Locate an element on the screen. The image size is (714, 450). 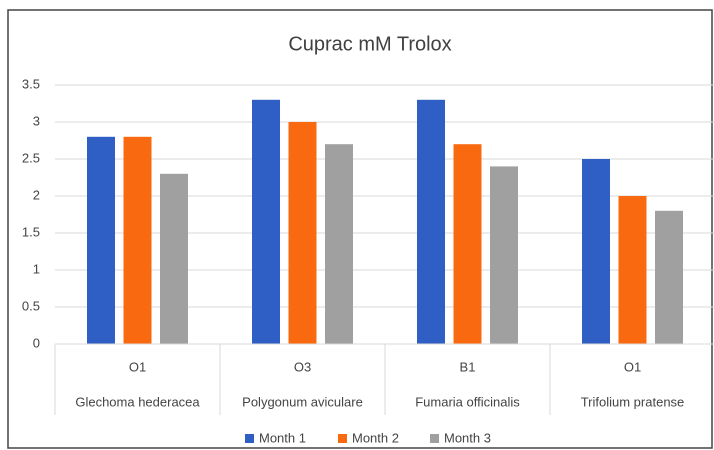
y-tick-label: 3.5 is located at coordinates (31, 83).